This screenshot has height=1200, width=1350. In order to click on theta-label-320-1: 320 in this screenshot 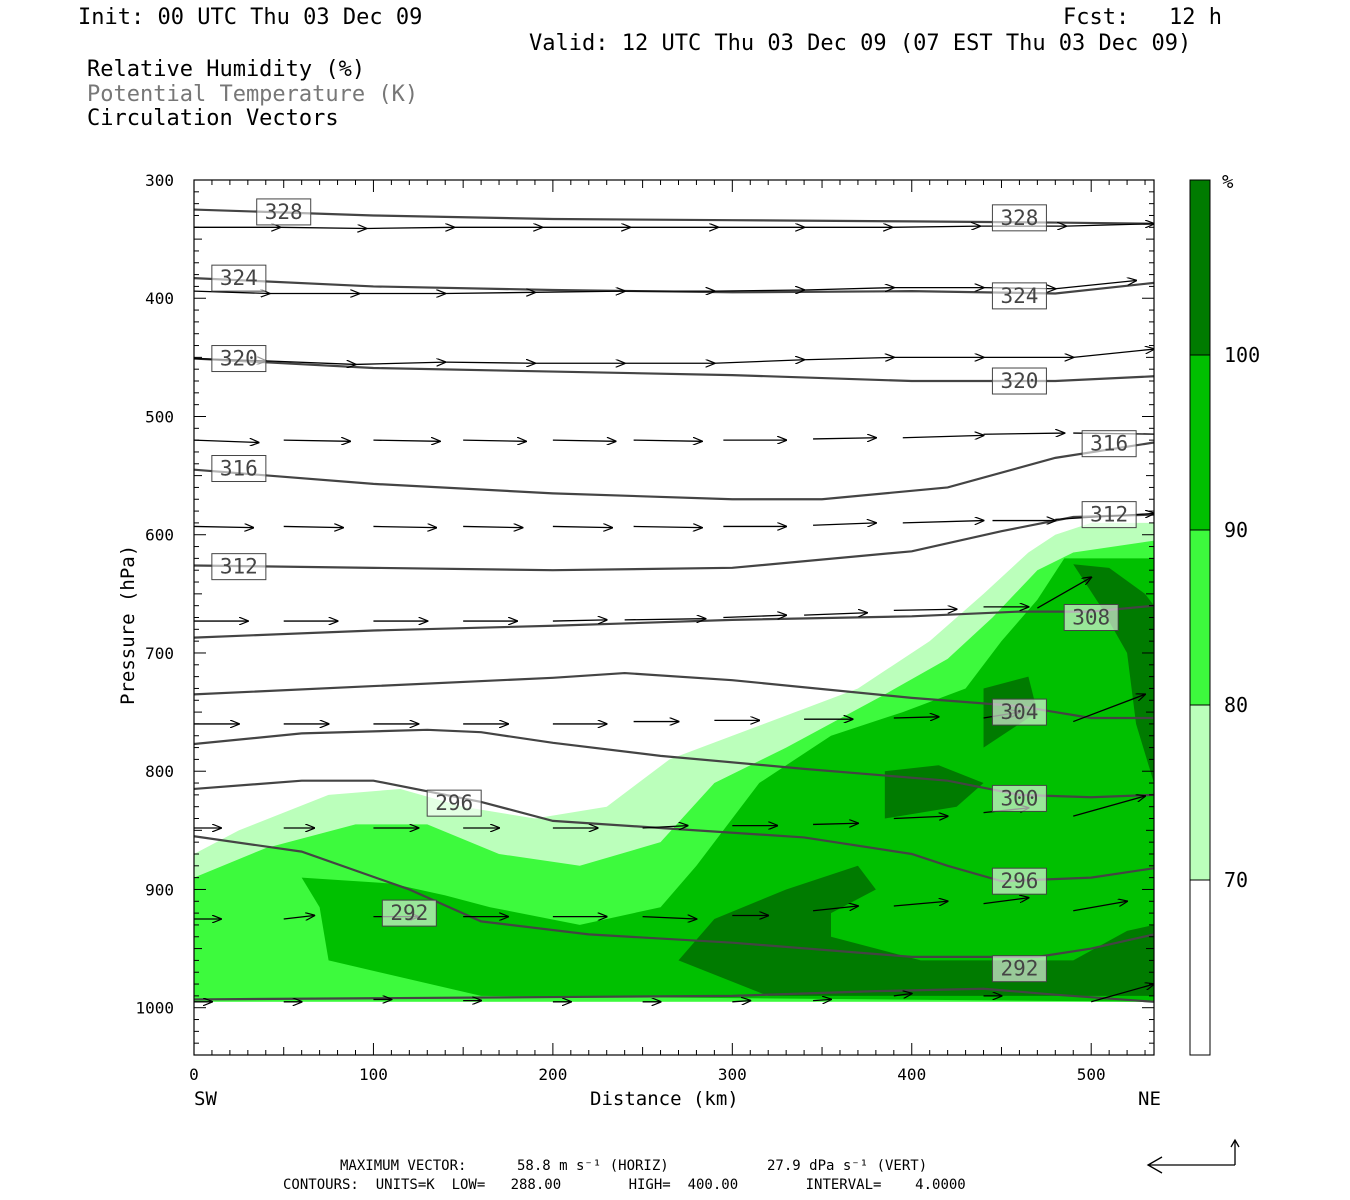, I will do `click(1019, 381)`.